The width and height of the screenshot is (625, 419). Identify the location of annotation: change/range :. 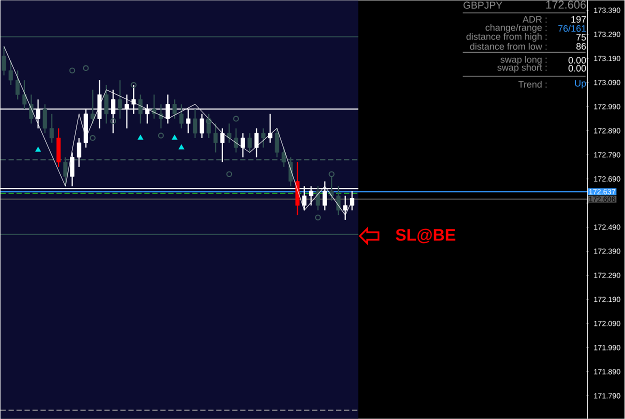
(516, 28).